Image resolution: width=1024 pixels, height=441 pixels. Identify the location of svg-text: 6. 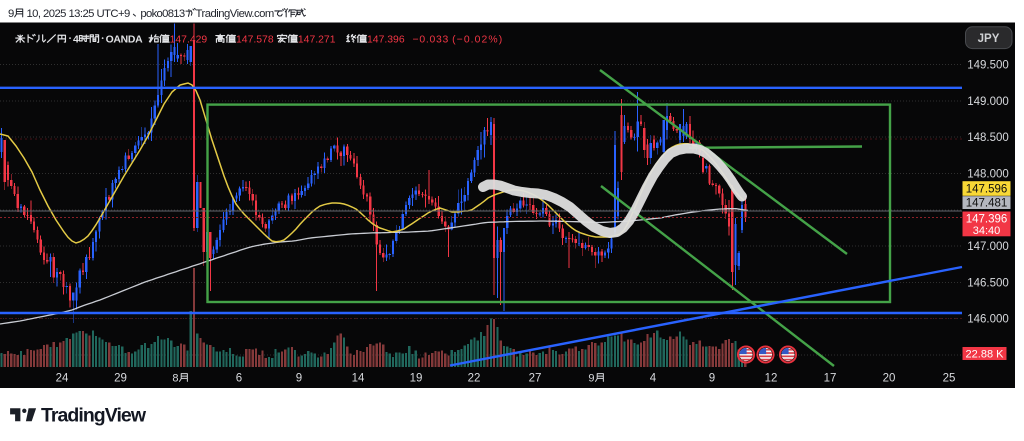
(239, 379).